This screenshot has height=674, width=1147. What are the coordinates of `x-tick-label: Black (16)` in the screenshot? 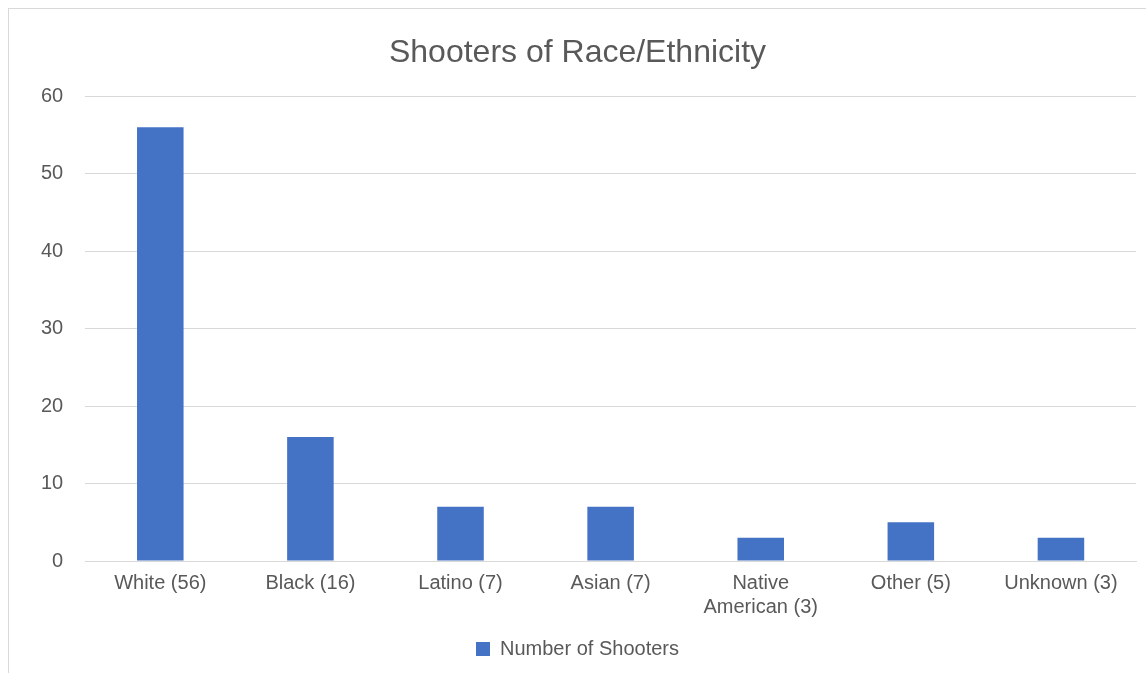 It's located at (310, 581).